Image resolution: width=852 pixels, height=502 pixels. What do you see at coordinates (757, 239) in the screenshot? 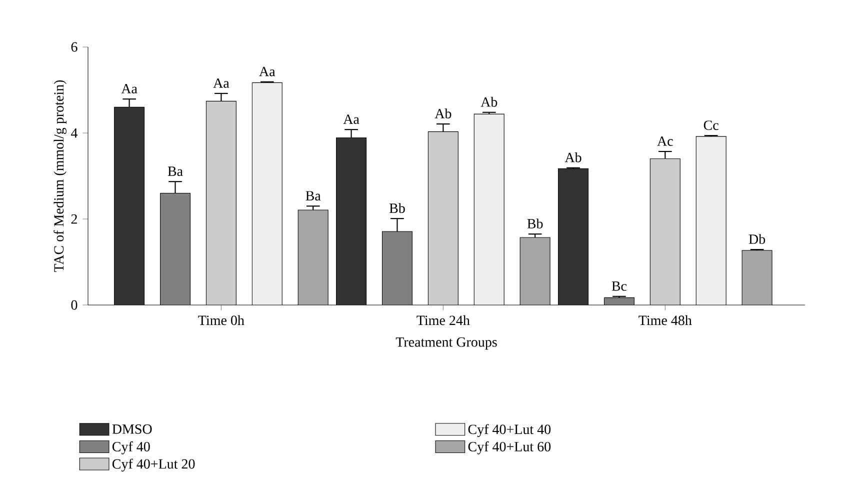
I see `data-label: Db` at bounding box center [757, 239].